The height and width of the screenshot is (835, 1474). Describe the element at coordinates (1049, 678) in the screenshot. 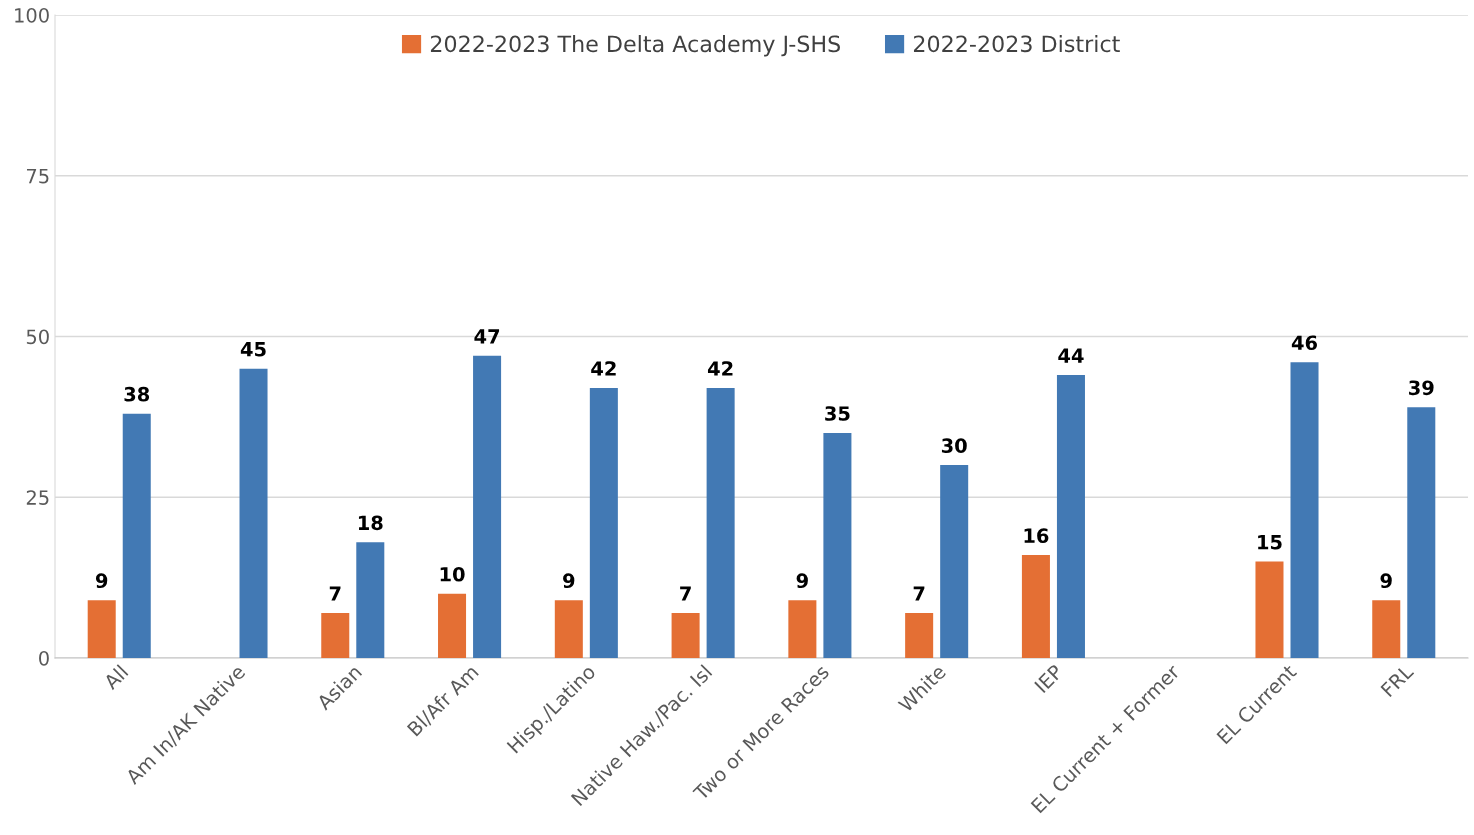

I see `x-tick-label: IEP` at that location.